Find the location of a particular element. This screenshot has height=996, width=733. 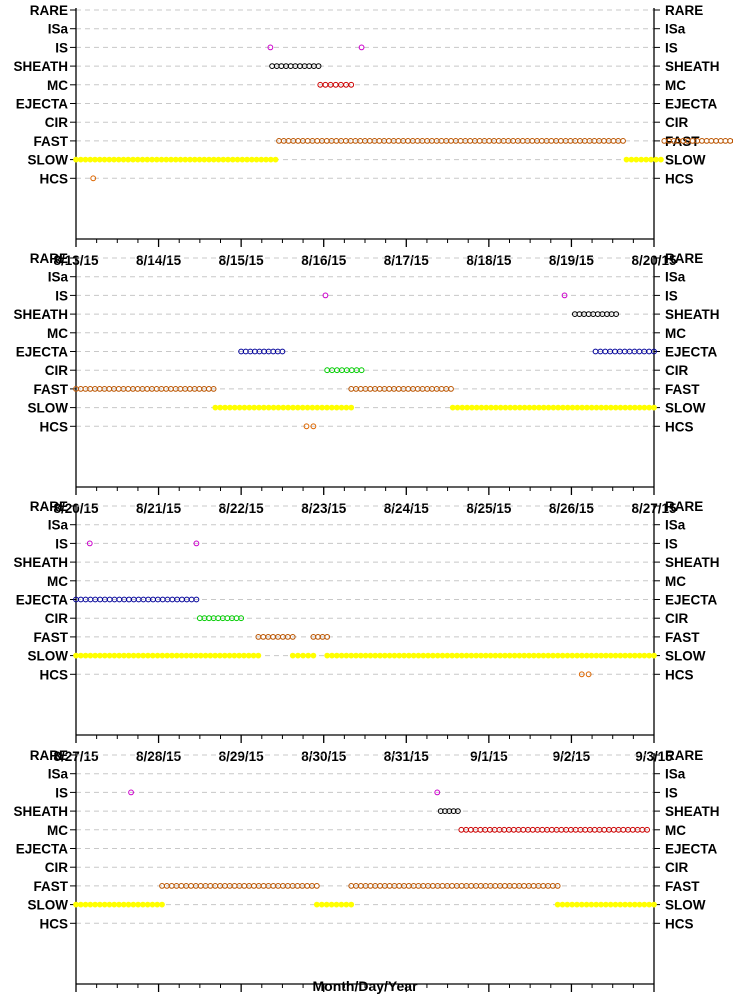

y-tick-label-left: RARE is located at coordinates (49, 258).